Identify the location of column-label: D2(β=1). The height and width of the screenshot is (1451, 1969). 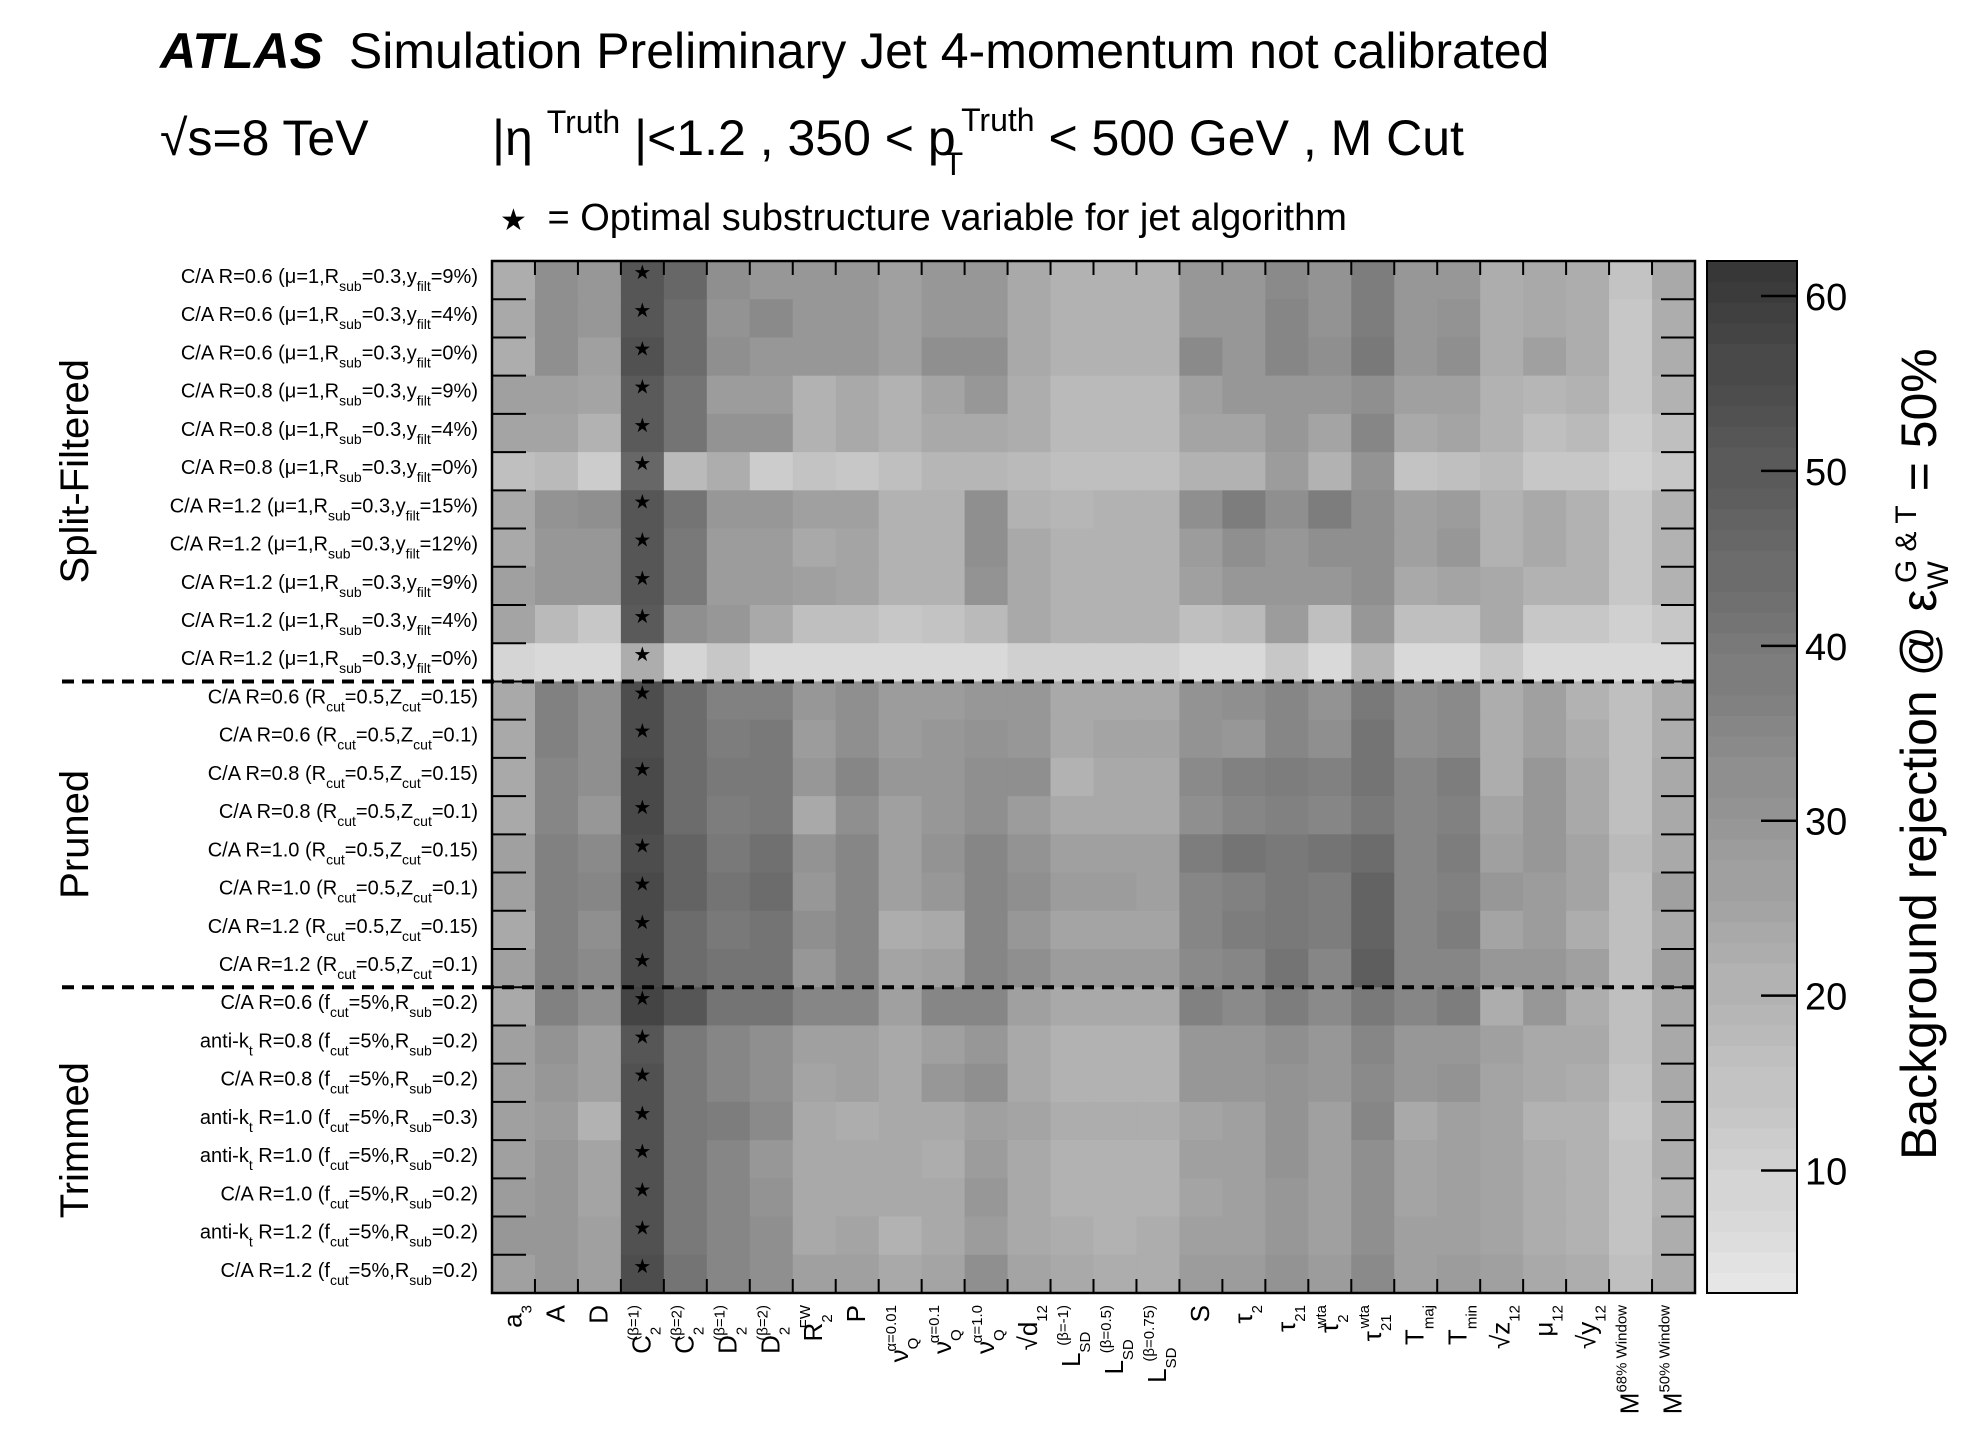
(730, 1329).